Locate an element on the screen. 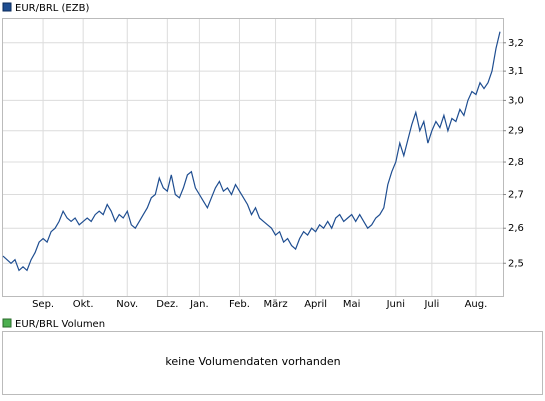  legend-label: EUR/BRL (EZB) is located at coordinates (52, 8).